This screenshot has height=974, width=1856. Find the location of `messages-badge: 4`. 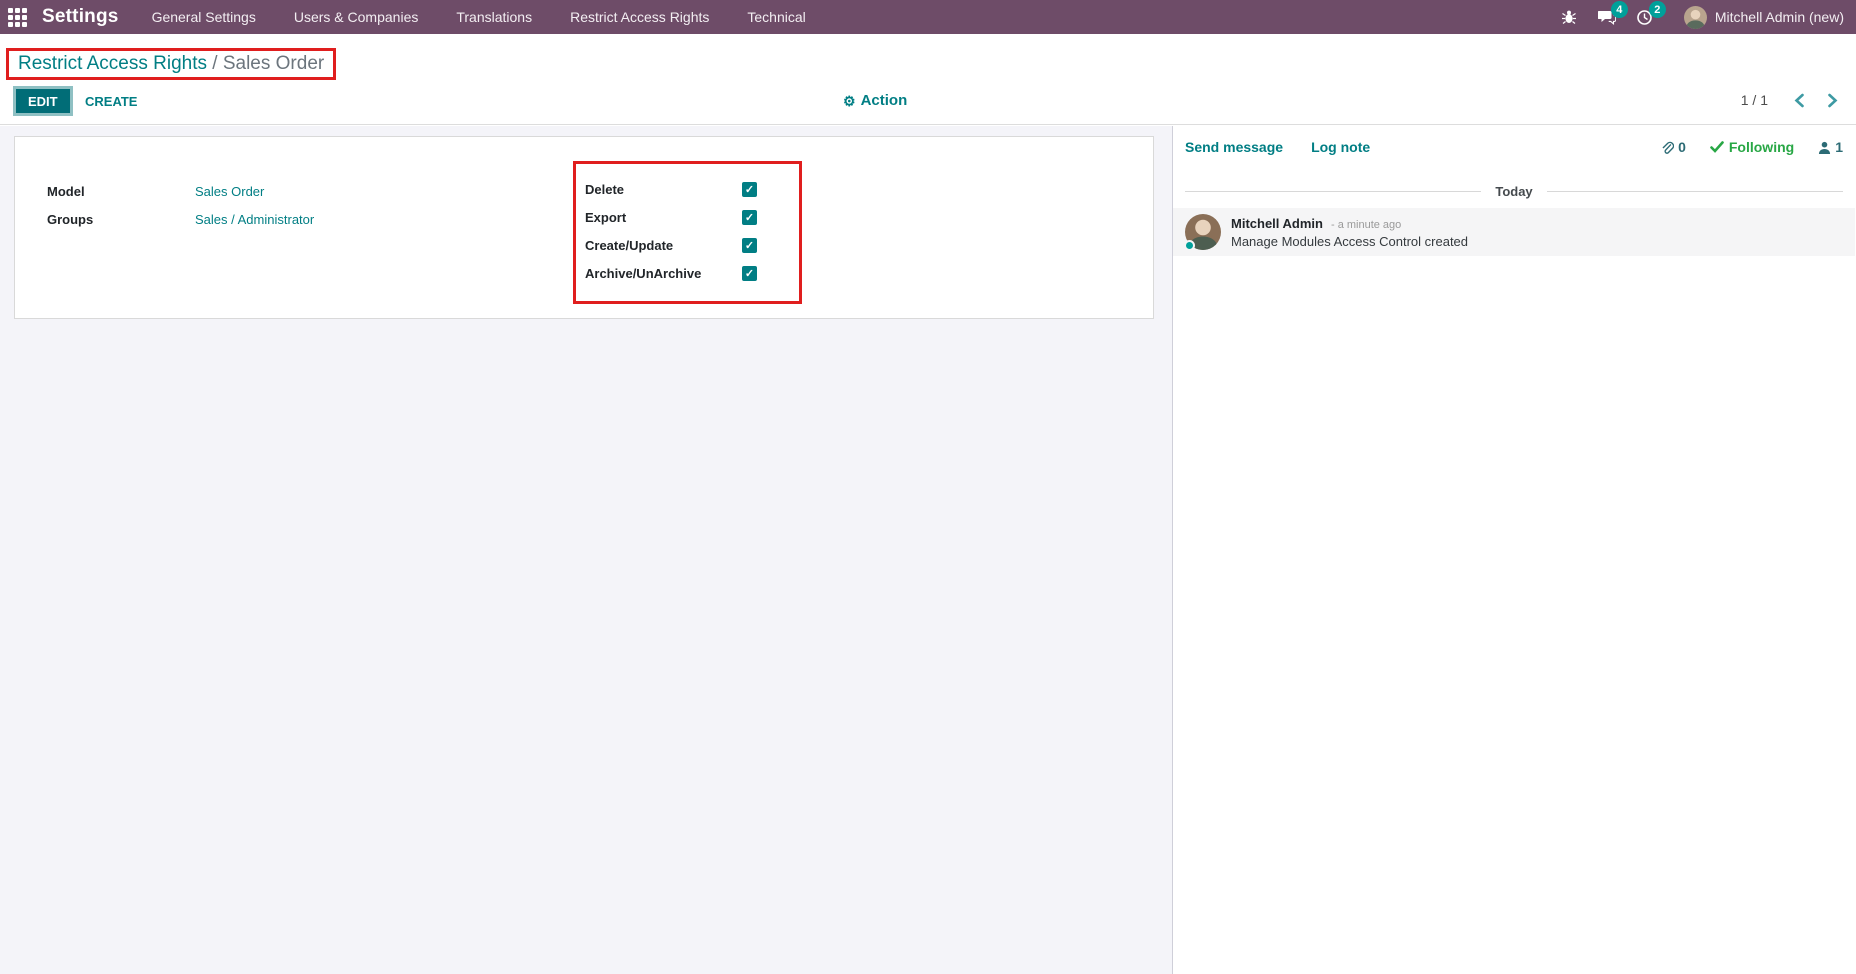

messages-badge: 4 is located at coordinates (1619, 9).